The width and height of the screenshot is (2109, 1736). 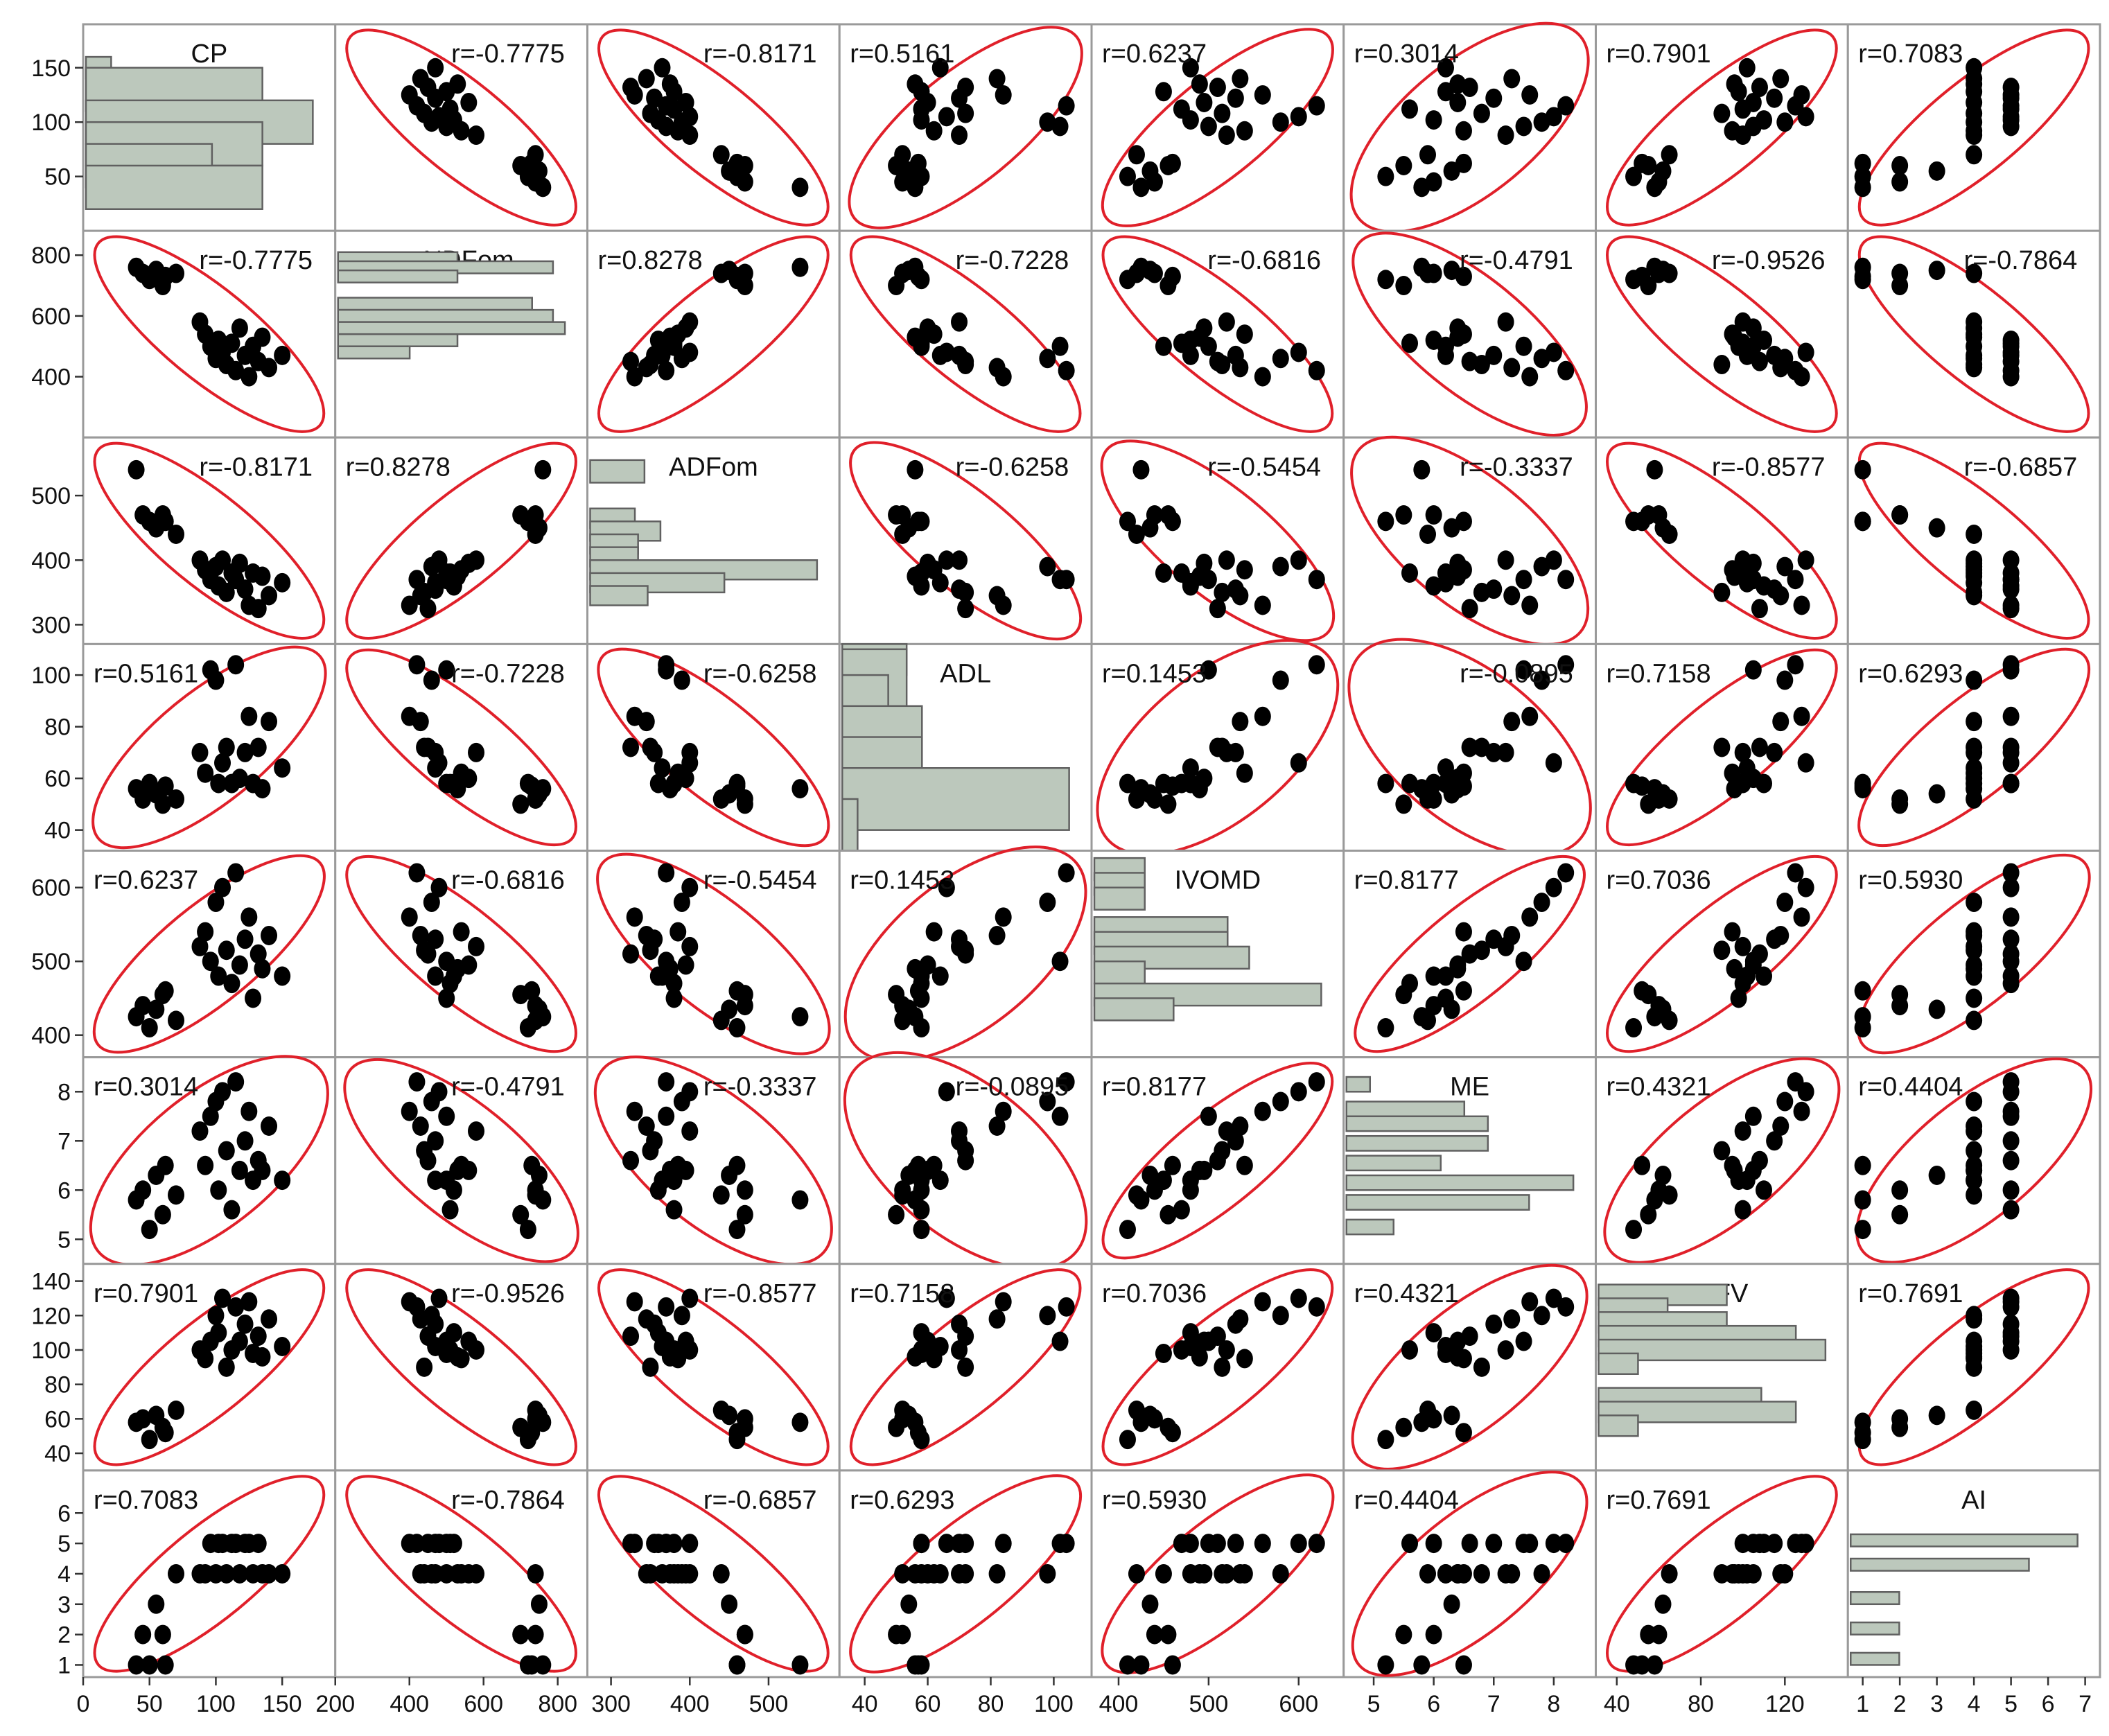 I want to click on correlation-label: r=0.3014, so click(x=1406, y=54).